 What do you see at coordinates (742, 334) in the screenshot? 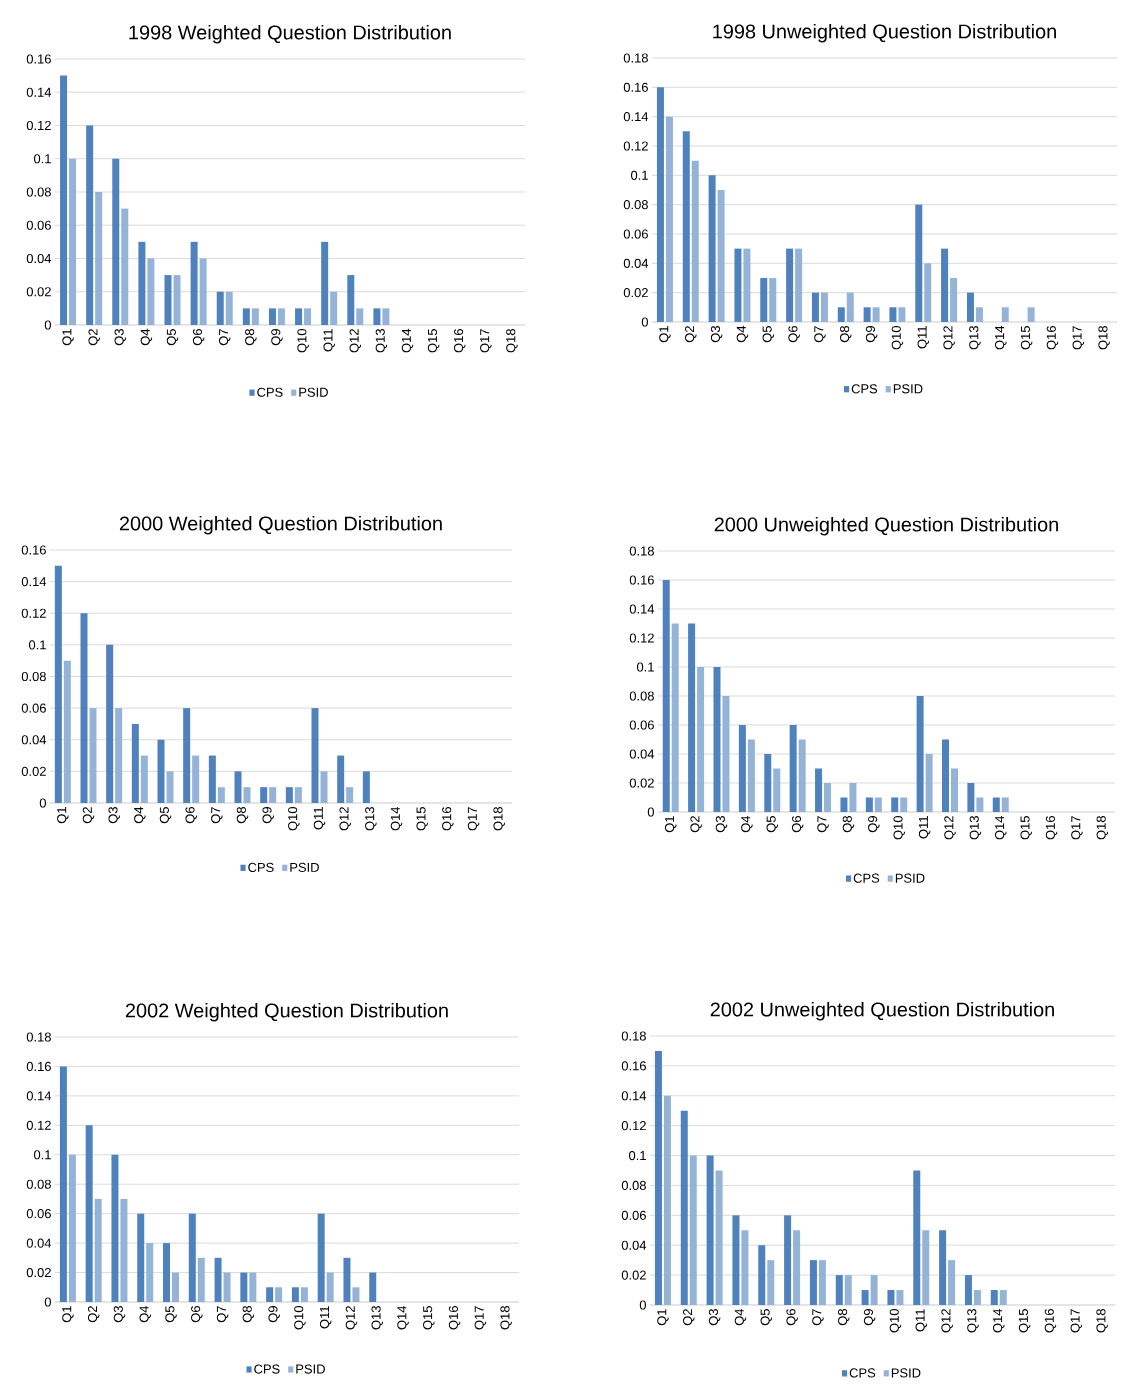
I see `x-tick-label: Q4` at bounding box center [742, 334].